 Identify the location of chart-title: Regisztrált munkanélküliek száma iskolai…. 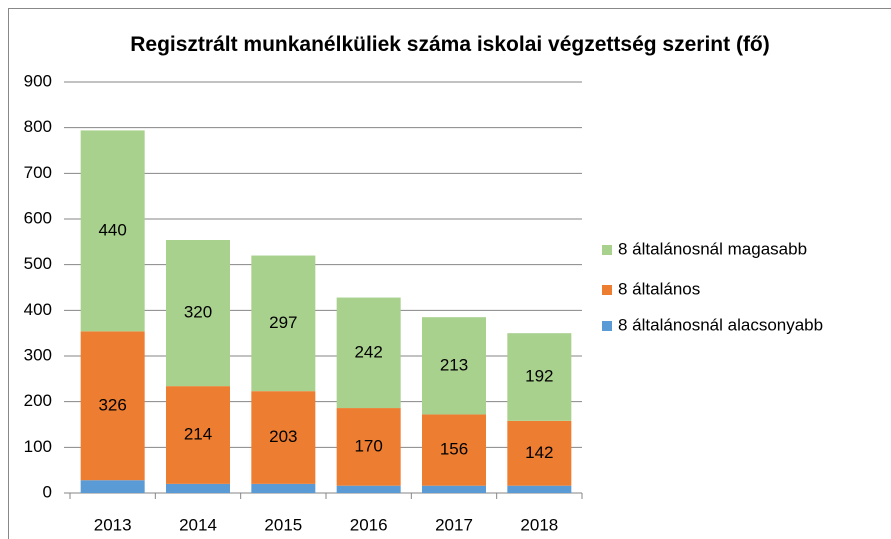
(450, 44).